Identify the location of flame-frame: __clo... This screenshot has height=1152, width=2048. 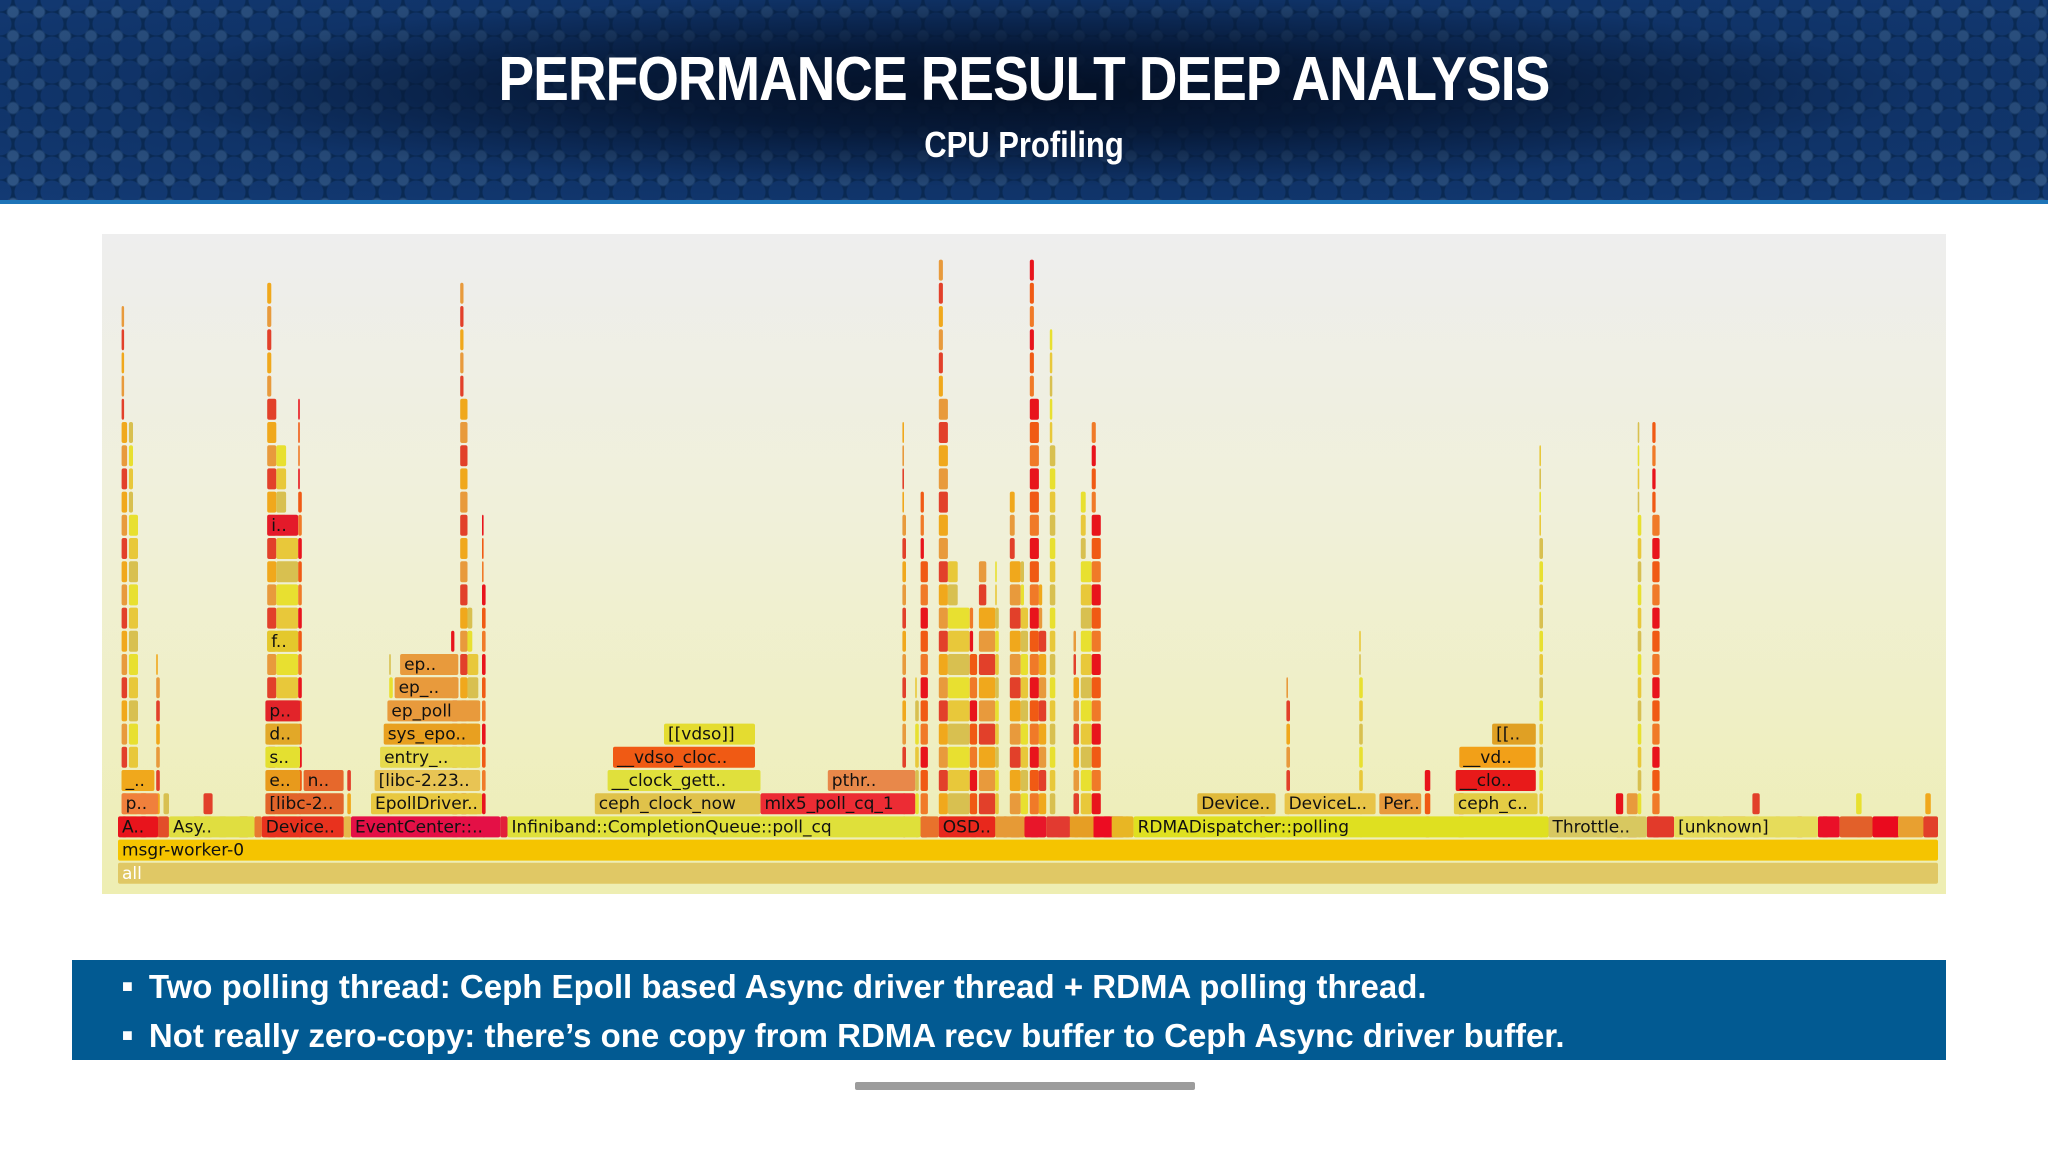
(1495, 780).